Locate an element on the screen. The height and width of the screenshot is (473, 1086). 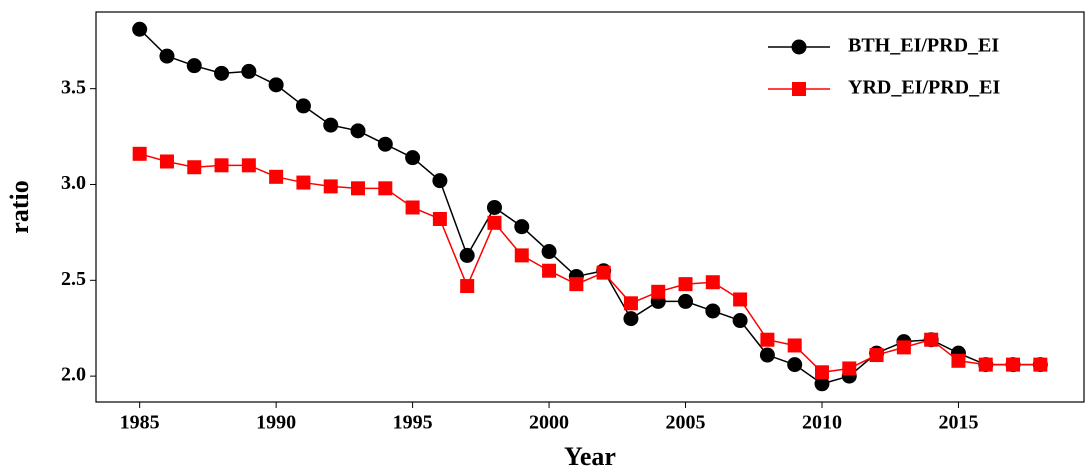
y-tick-label: 3.5 is located at coordinates (73, 87).